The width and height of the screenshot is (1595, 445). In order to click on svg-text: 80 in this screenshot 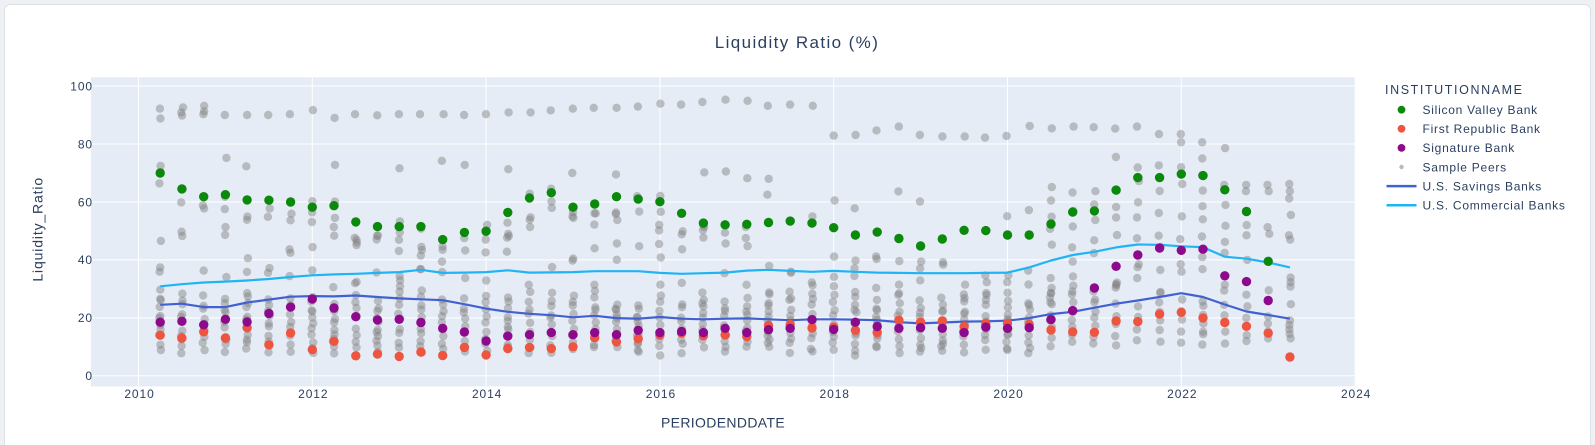, I will do `click(85, 144)`.